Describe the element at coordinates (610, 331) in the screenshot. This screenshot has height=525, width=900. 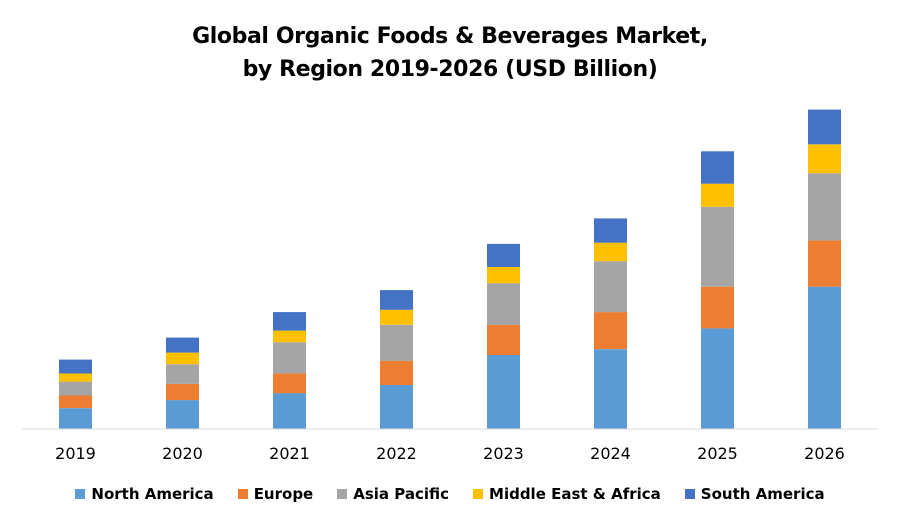
I see `bar-2024-europe` at that location.